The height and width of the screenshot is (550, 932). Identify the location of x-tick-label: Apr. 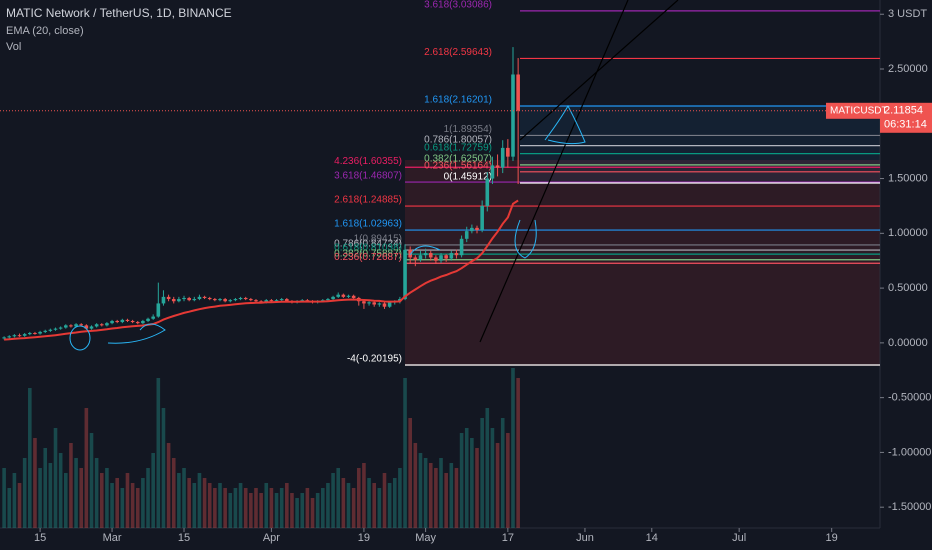
(271, 538).